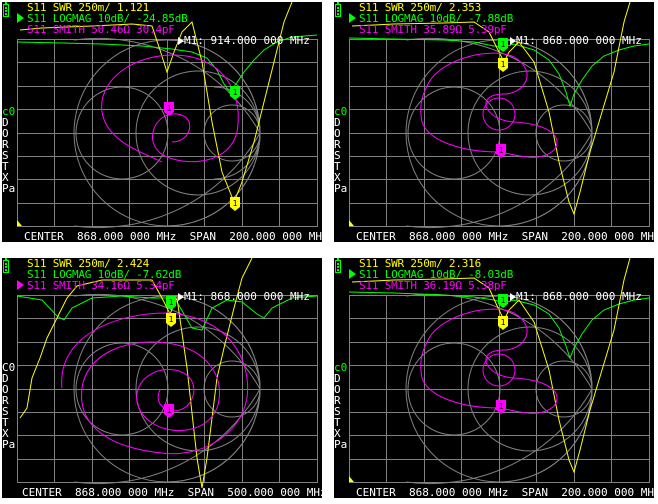 This screenshot has width=658, height=504. What do you see at coordinates (104, 274) in the screenshot?
I see `logmag-readout: S11 LOGMAG 10dB/ -7.62dB` at bounding box center [104, 274].